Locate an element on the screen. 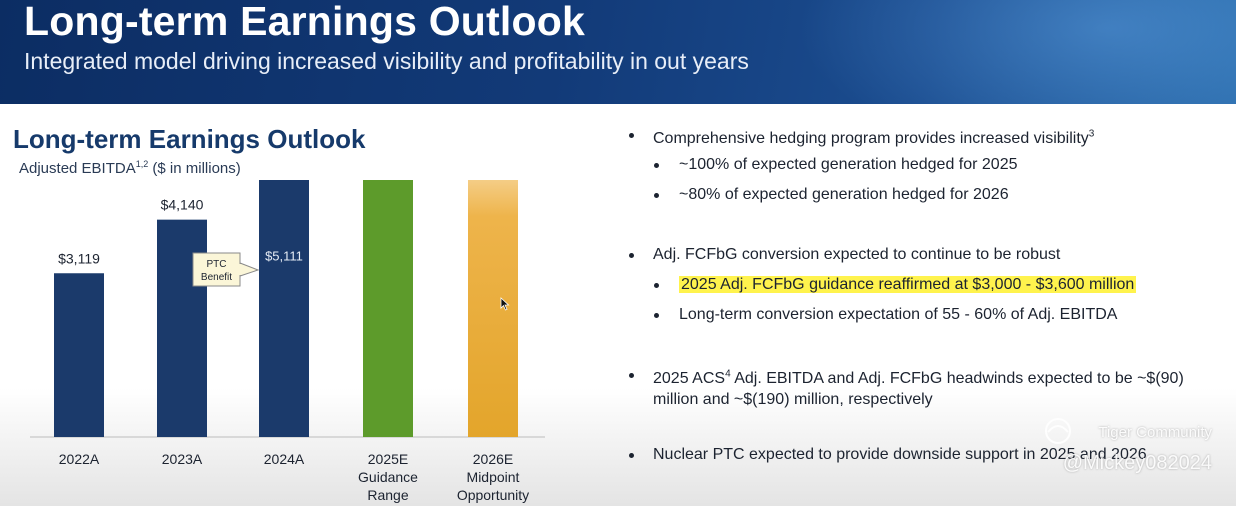 The image size is (1236, 506). chart-subtitle-main: Adjusted EBITDA is located at coordinates (77, 168).